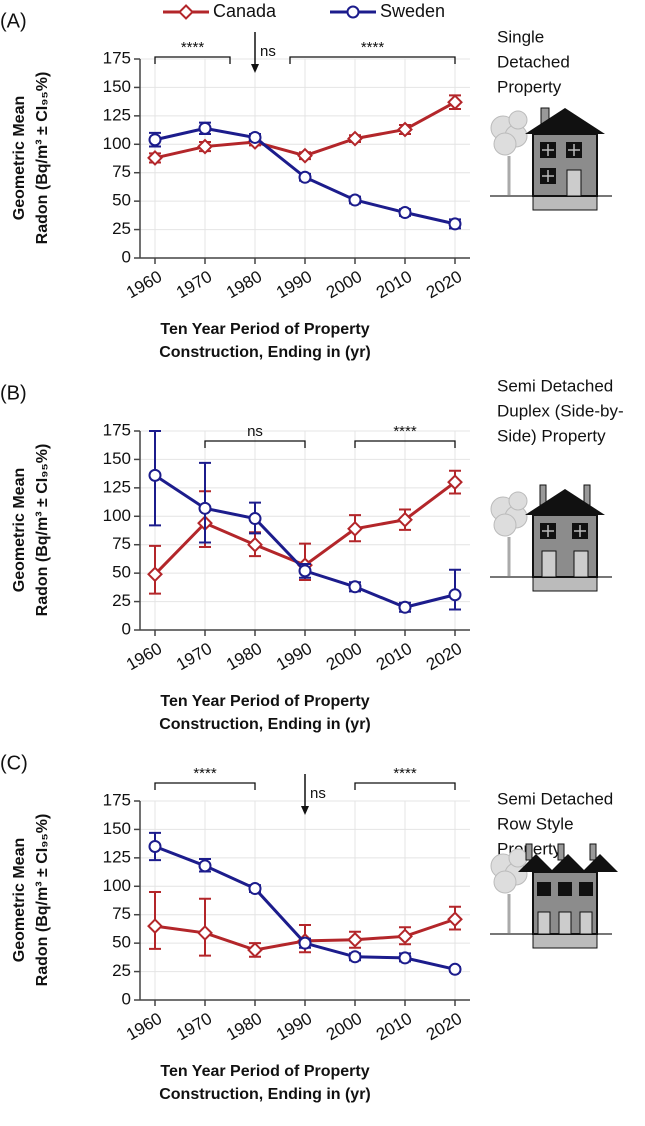 Image resolution: width=645 pixels, height=1126 pixels. I want to click on y-axis-title: Geometric Mean, so click(19, 900).